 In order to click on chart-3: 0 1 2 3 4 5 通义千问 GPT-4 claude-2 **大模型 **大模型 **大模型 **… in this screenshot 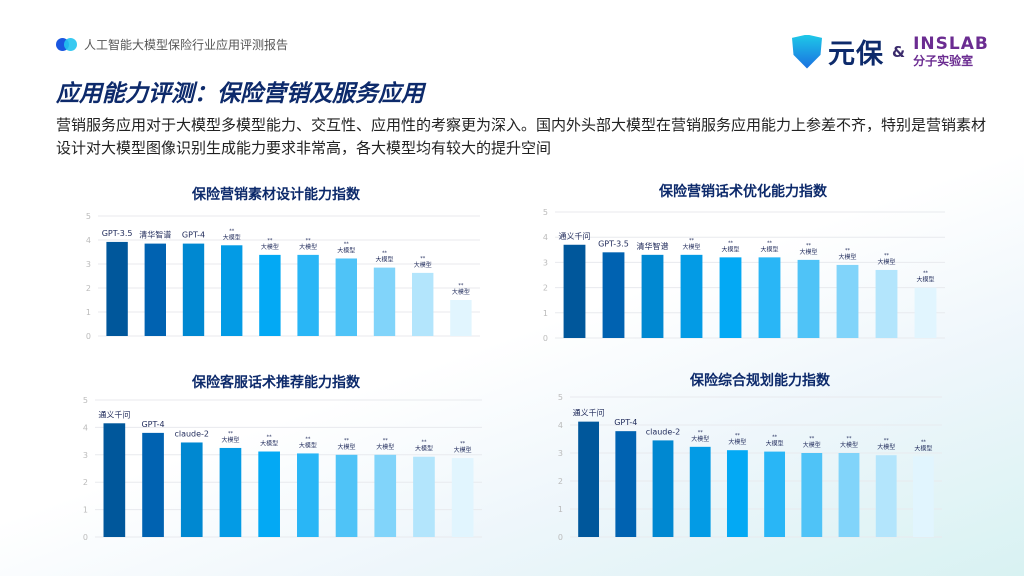, I will do `click(282, 469)`.